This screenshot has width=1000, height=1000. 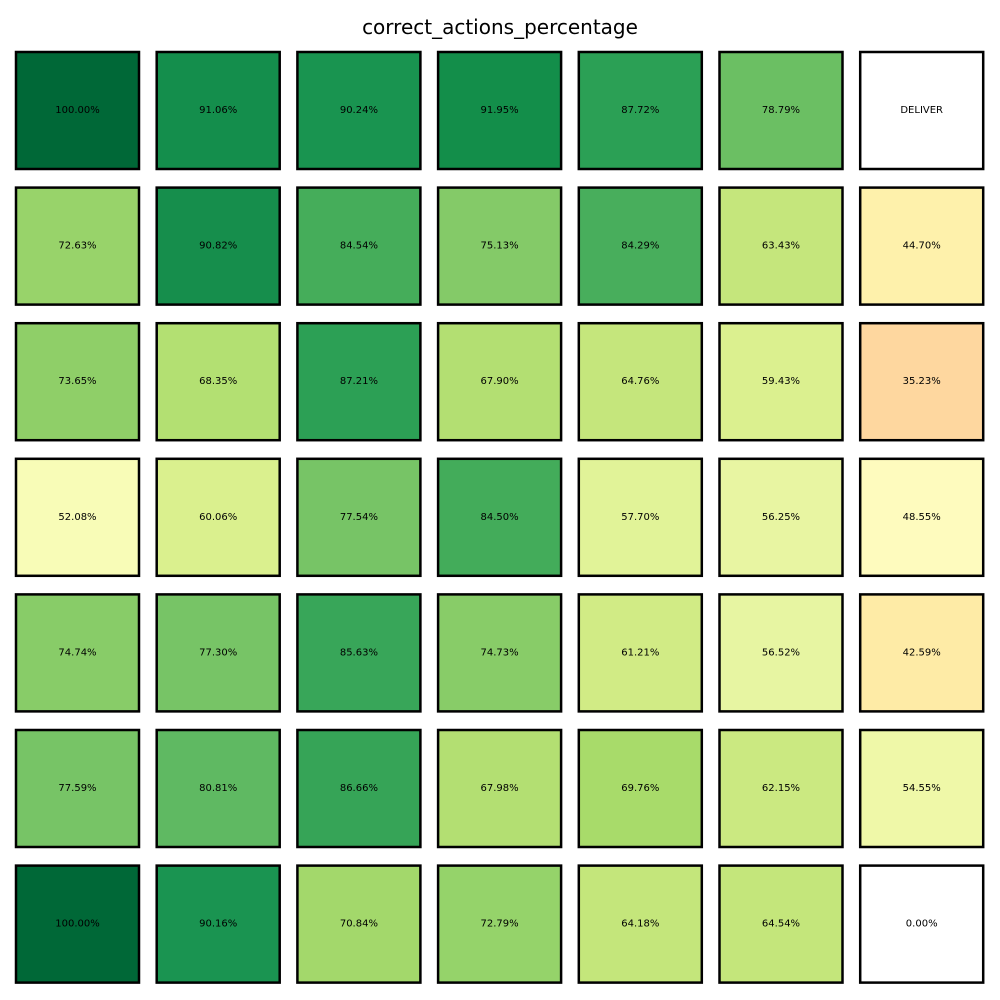 I want to click on heatmap-cell-r6-c2: 70.84%, so click(x=359, y=924).